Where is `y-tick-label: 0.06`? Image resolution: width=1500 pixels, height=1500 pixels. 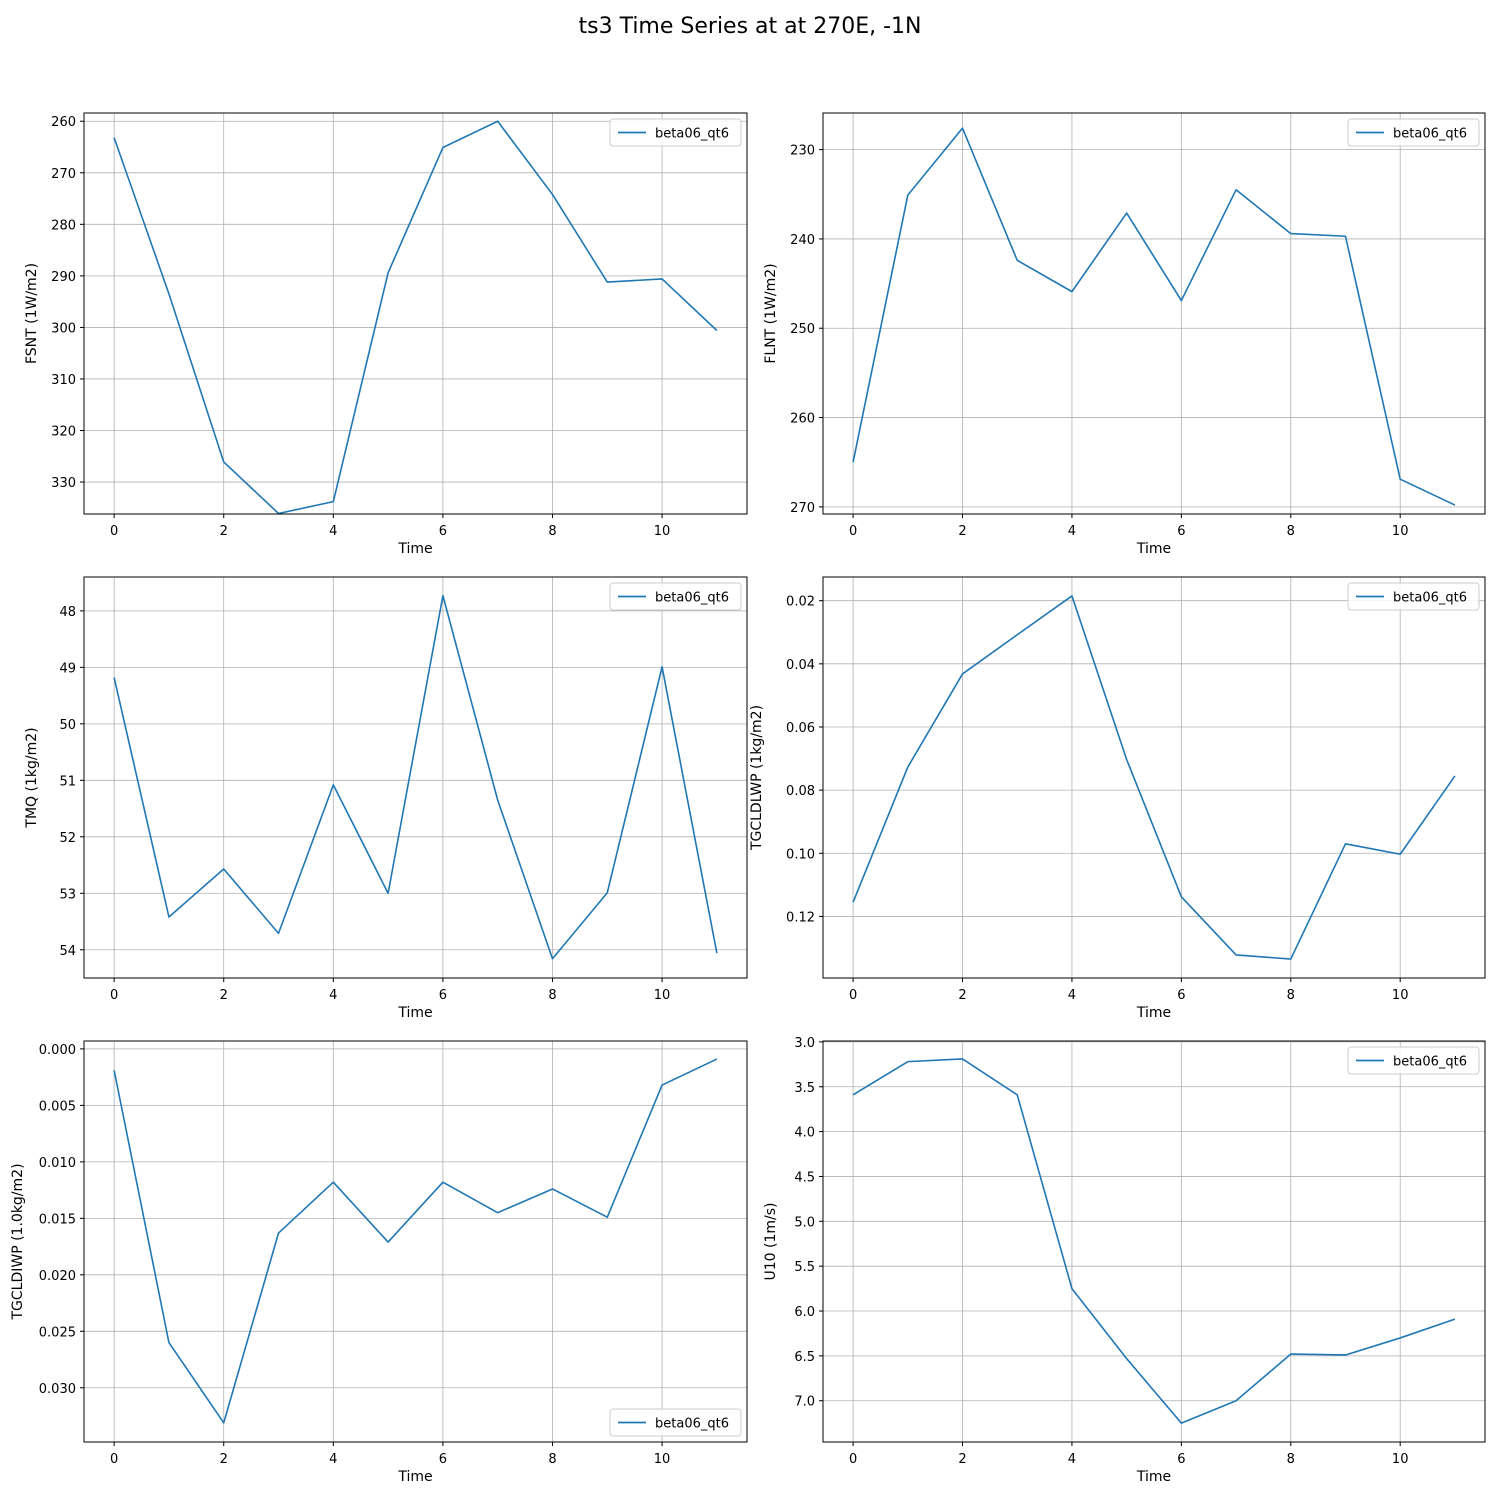
y-tick-label: 0.06 is located at coordinates (800, 728).